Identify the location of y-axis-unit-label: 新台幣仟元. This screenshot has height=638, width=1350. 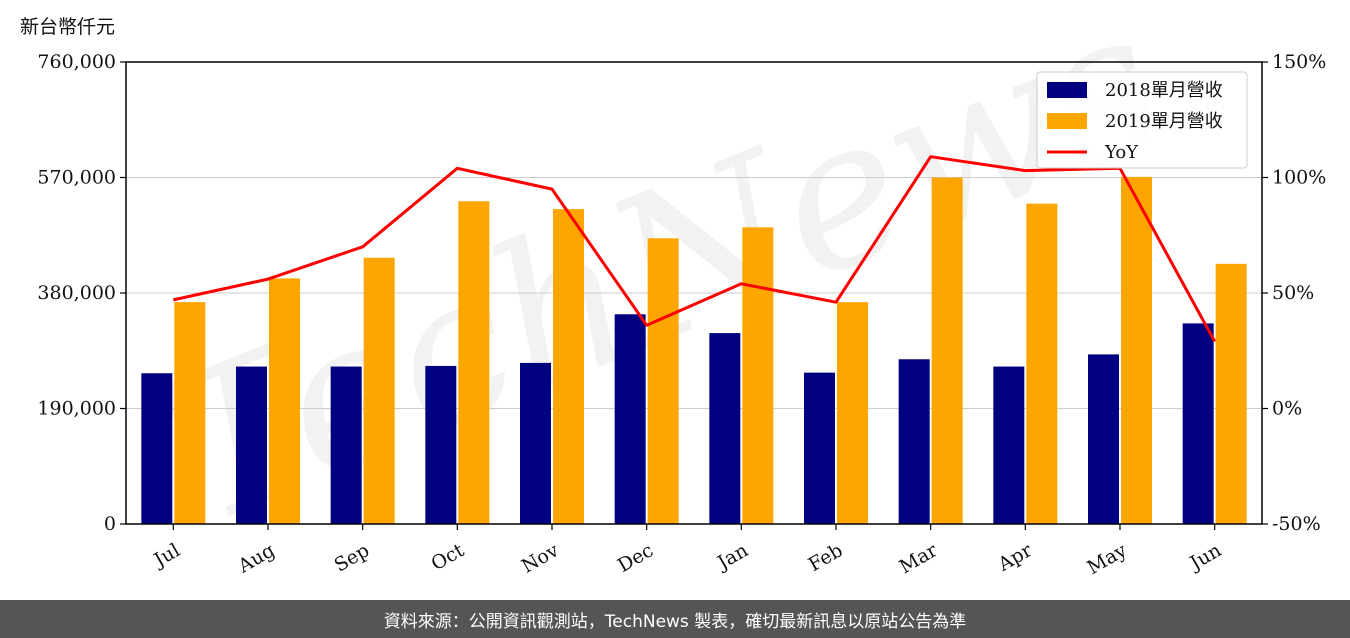
(68, 27).